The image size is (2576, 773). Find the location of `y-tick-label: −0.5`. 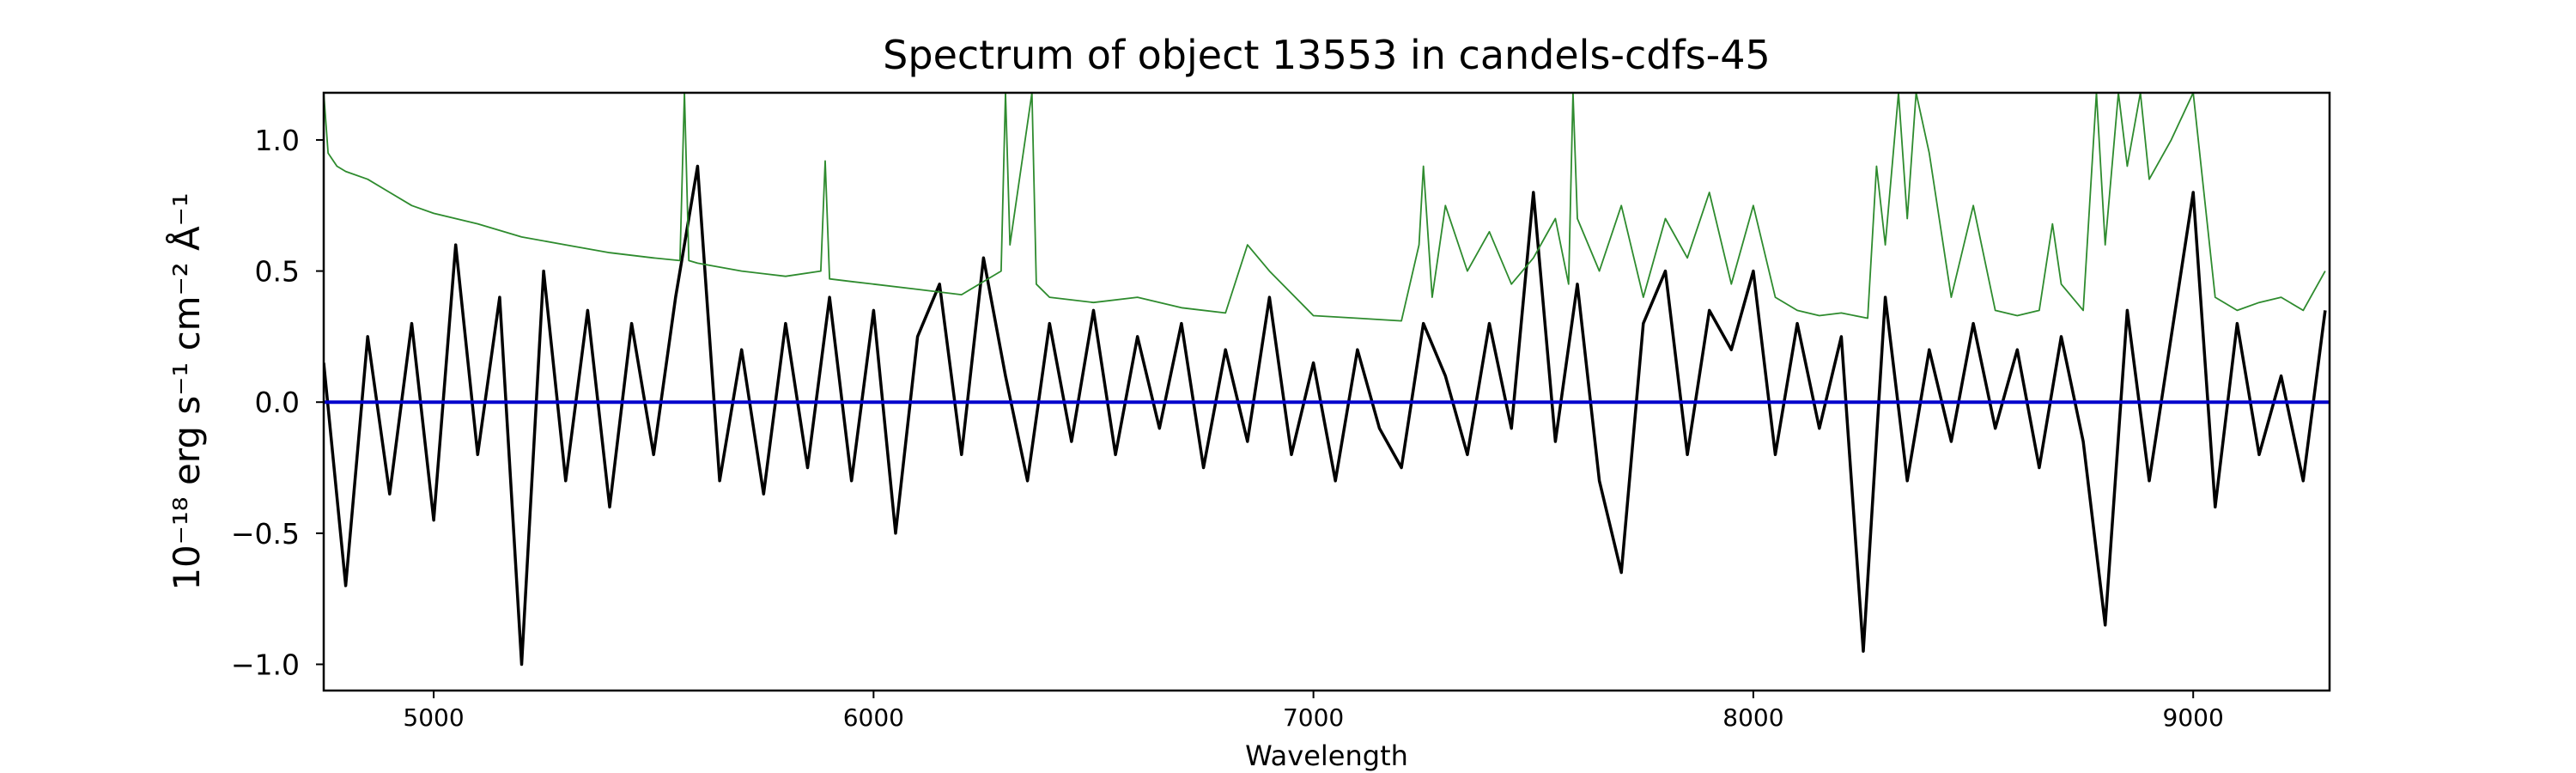

y-tick-label: −0.5 is located at coordinates (265, 534).